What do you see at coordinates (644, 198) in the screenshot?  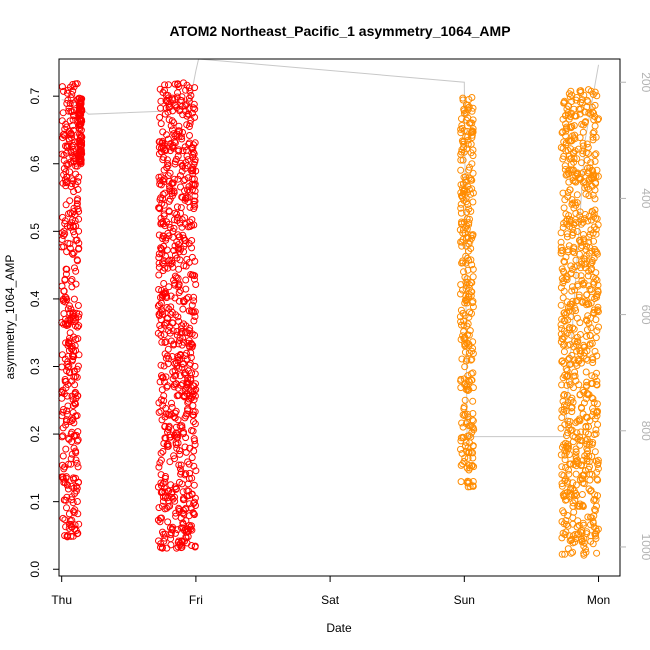 I see `y2-tick-label-1: 400` at bounding box center [644, 198].